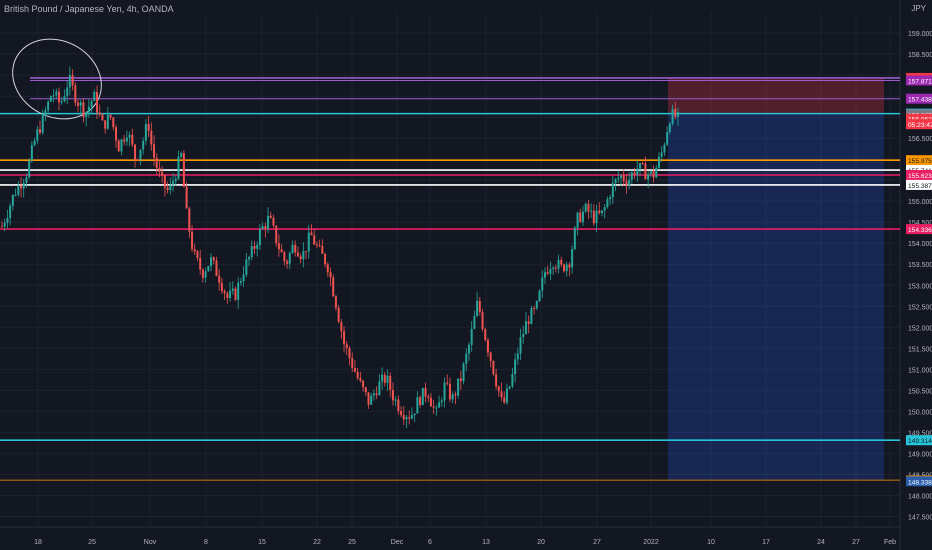  Describe the element at coordinates (651, 542) in the screenshot. I see `x-tick-label: 2022` at that location.